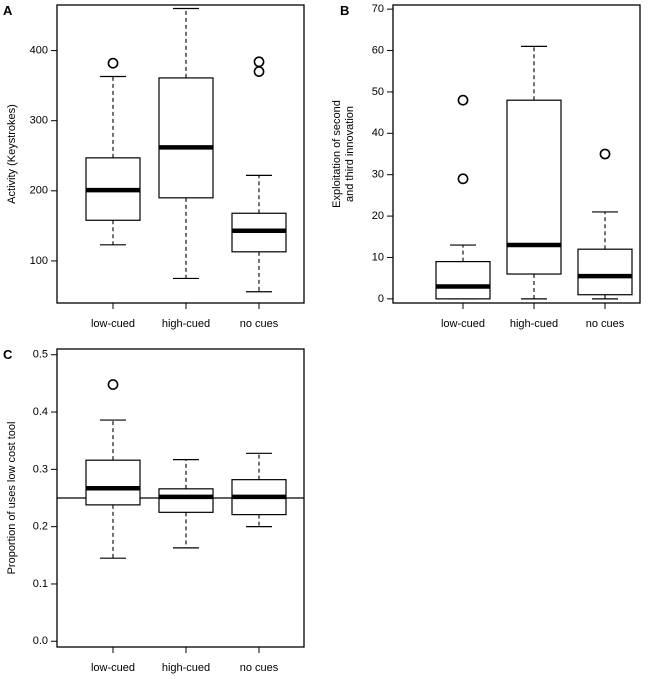 Image resolution: width=650 pixels, height=679 pixels. Describe the element at coordinates (40, 584) in the screenshot. I see `y-tick-label: 0.1` at that location.